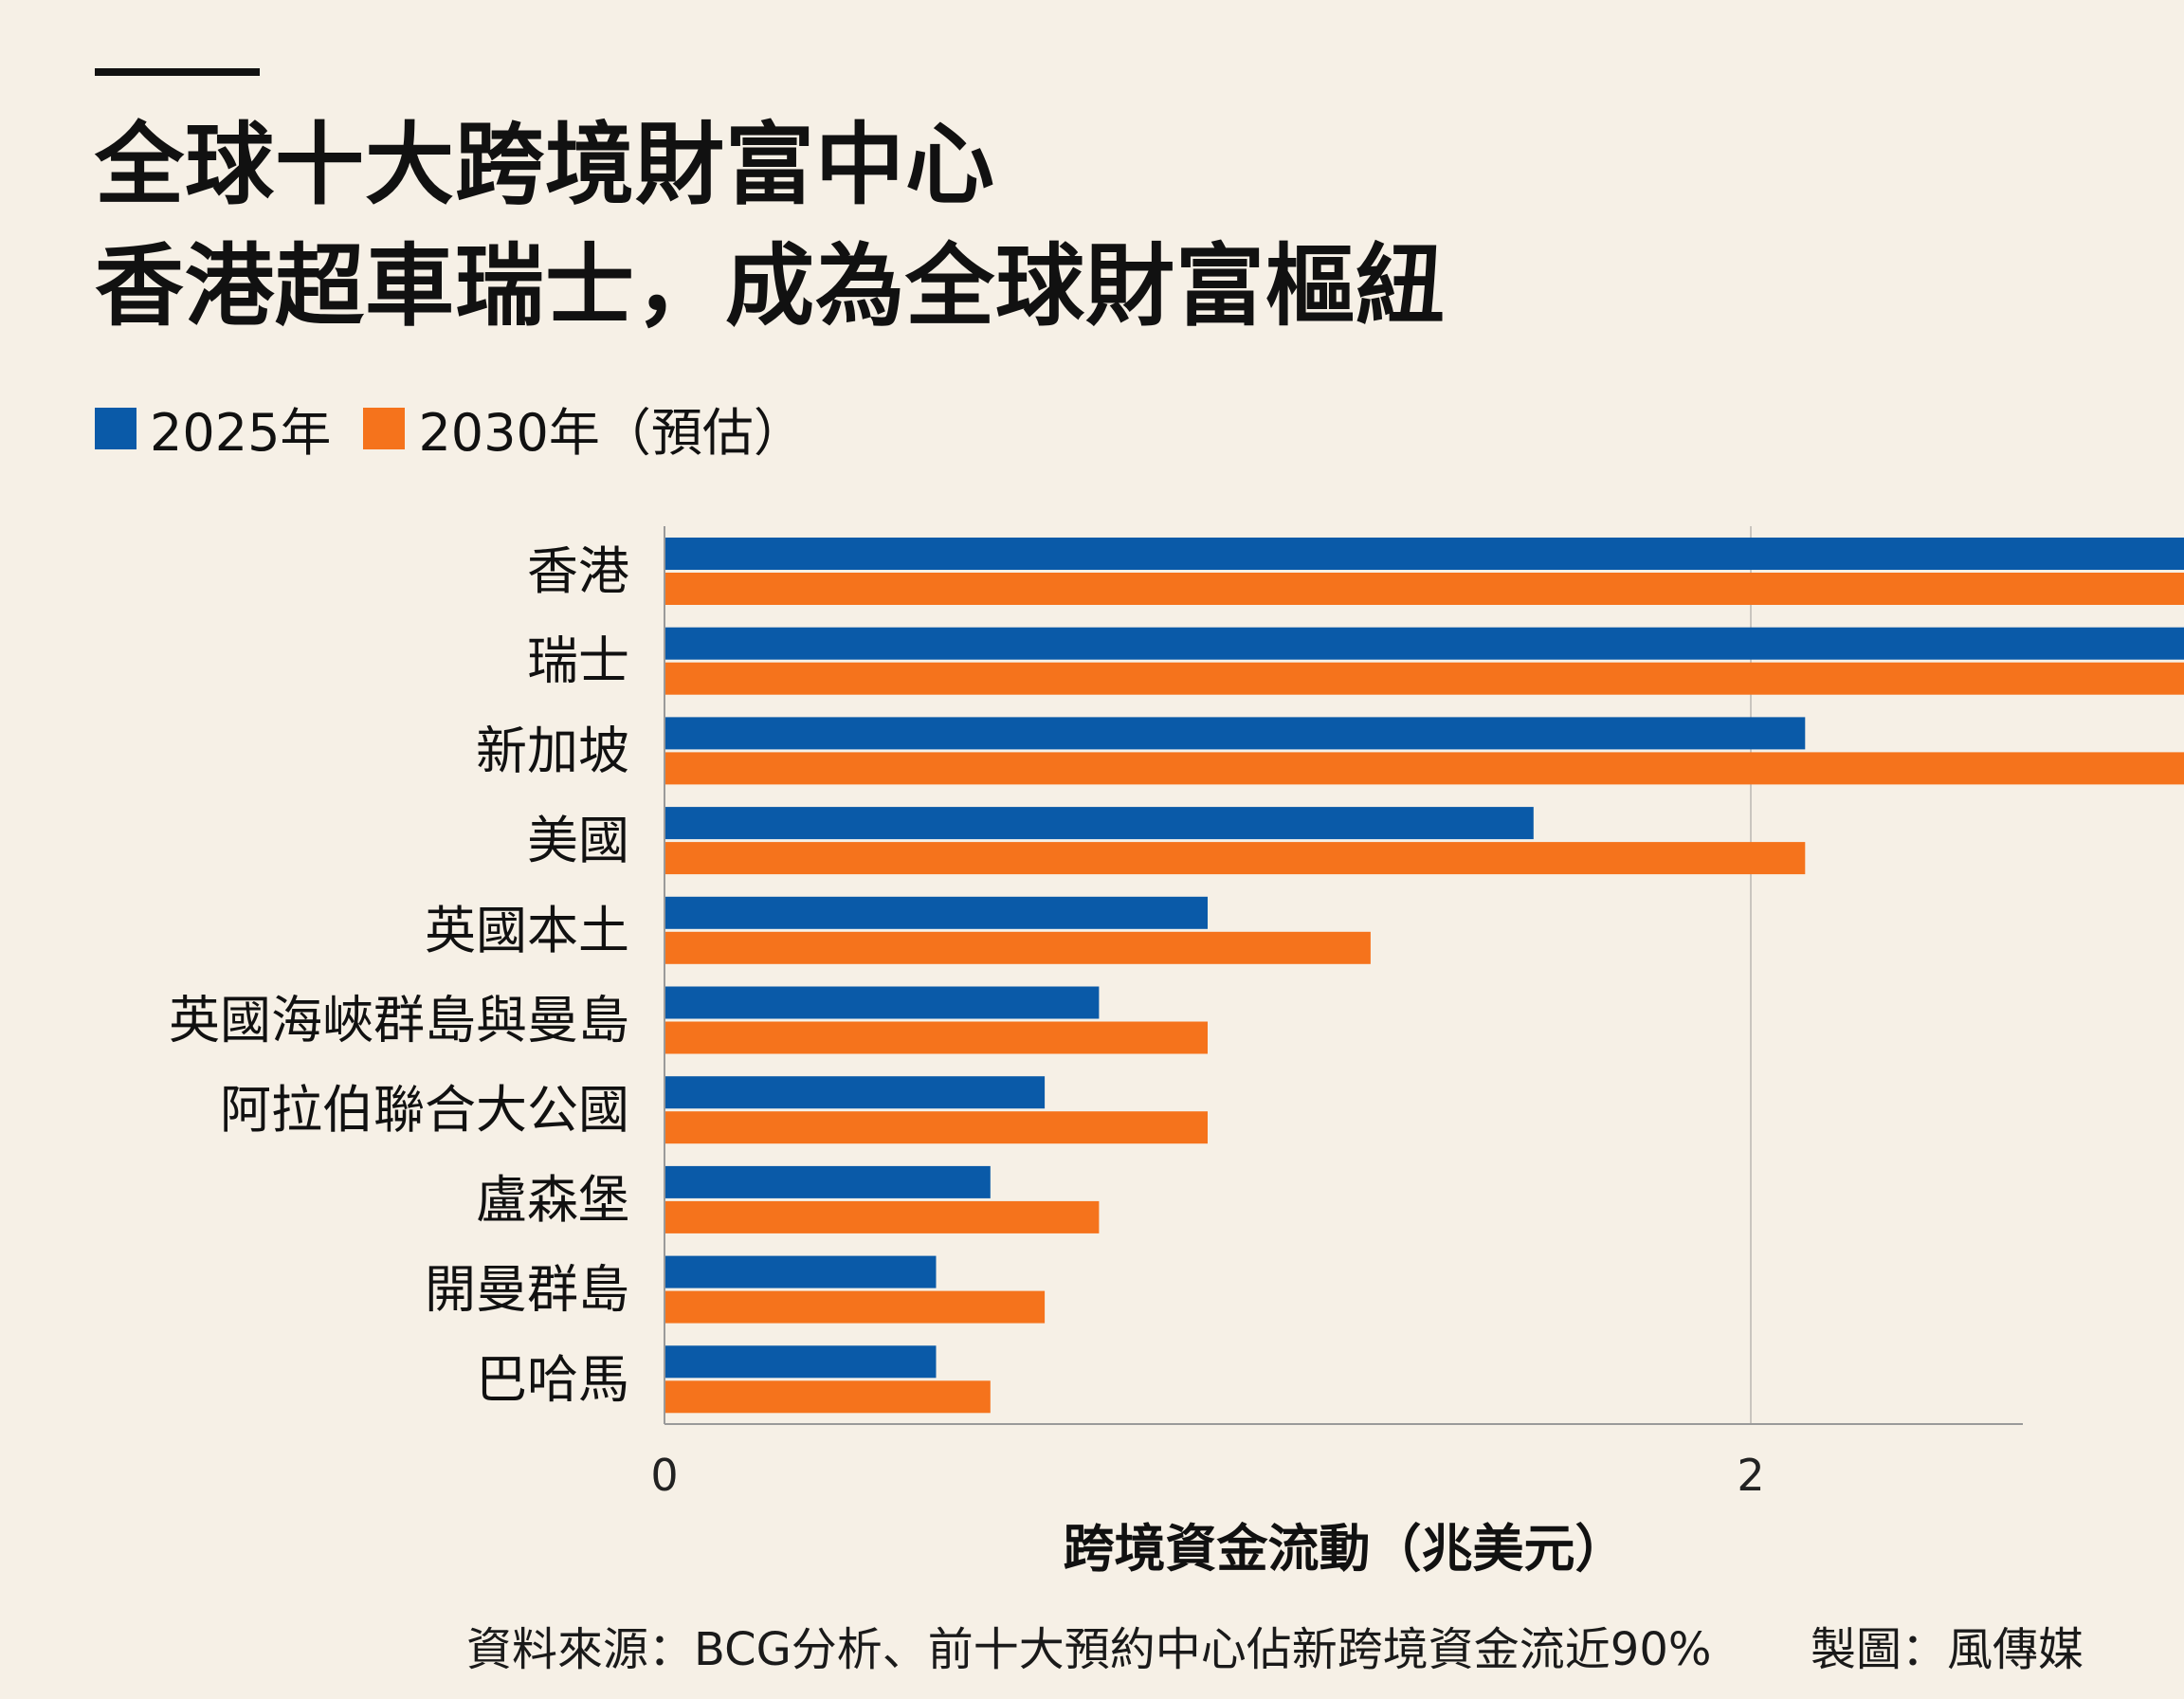  I want to click on legend-label-2025: 2025年, so click(241, 433).